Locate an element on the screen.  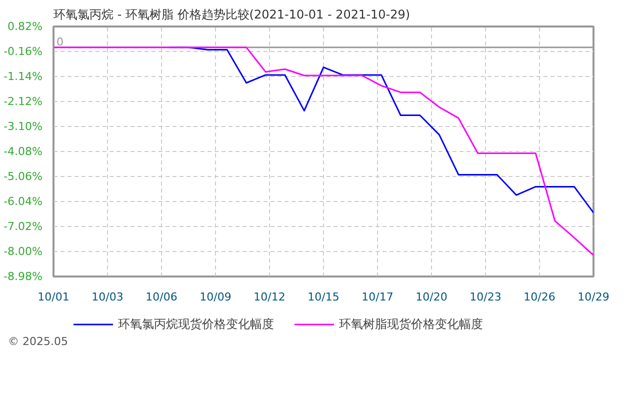
x-tick-label: 10/06 is located at coordinates (162, 297).